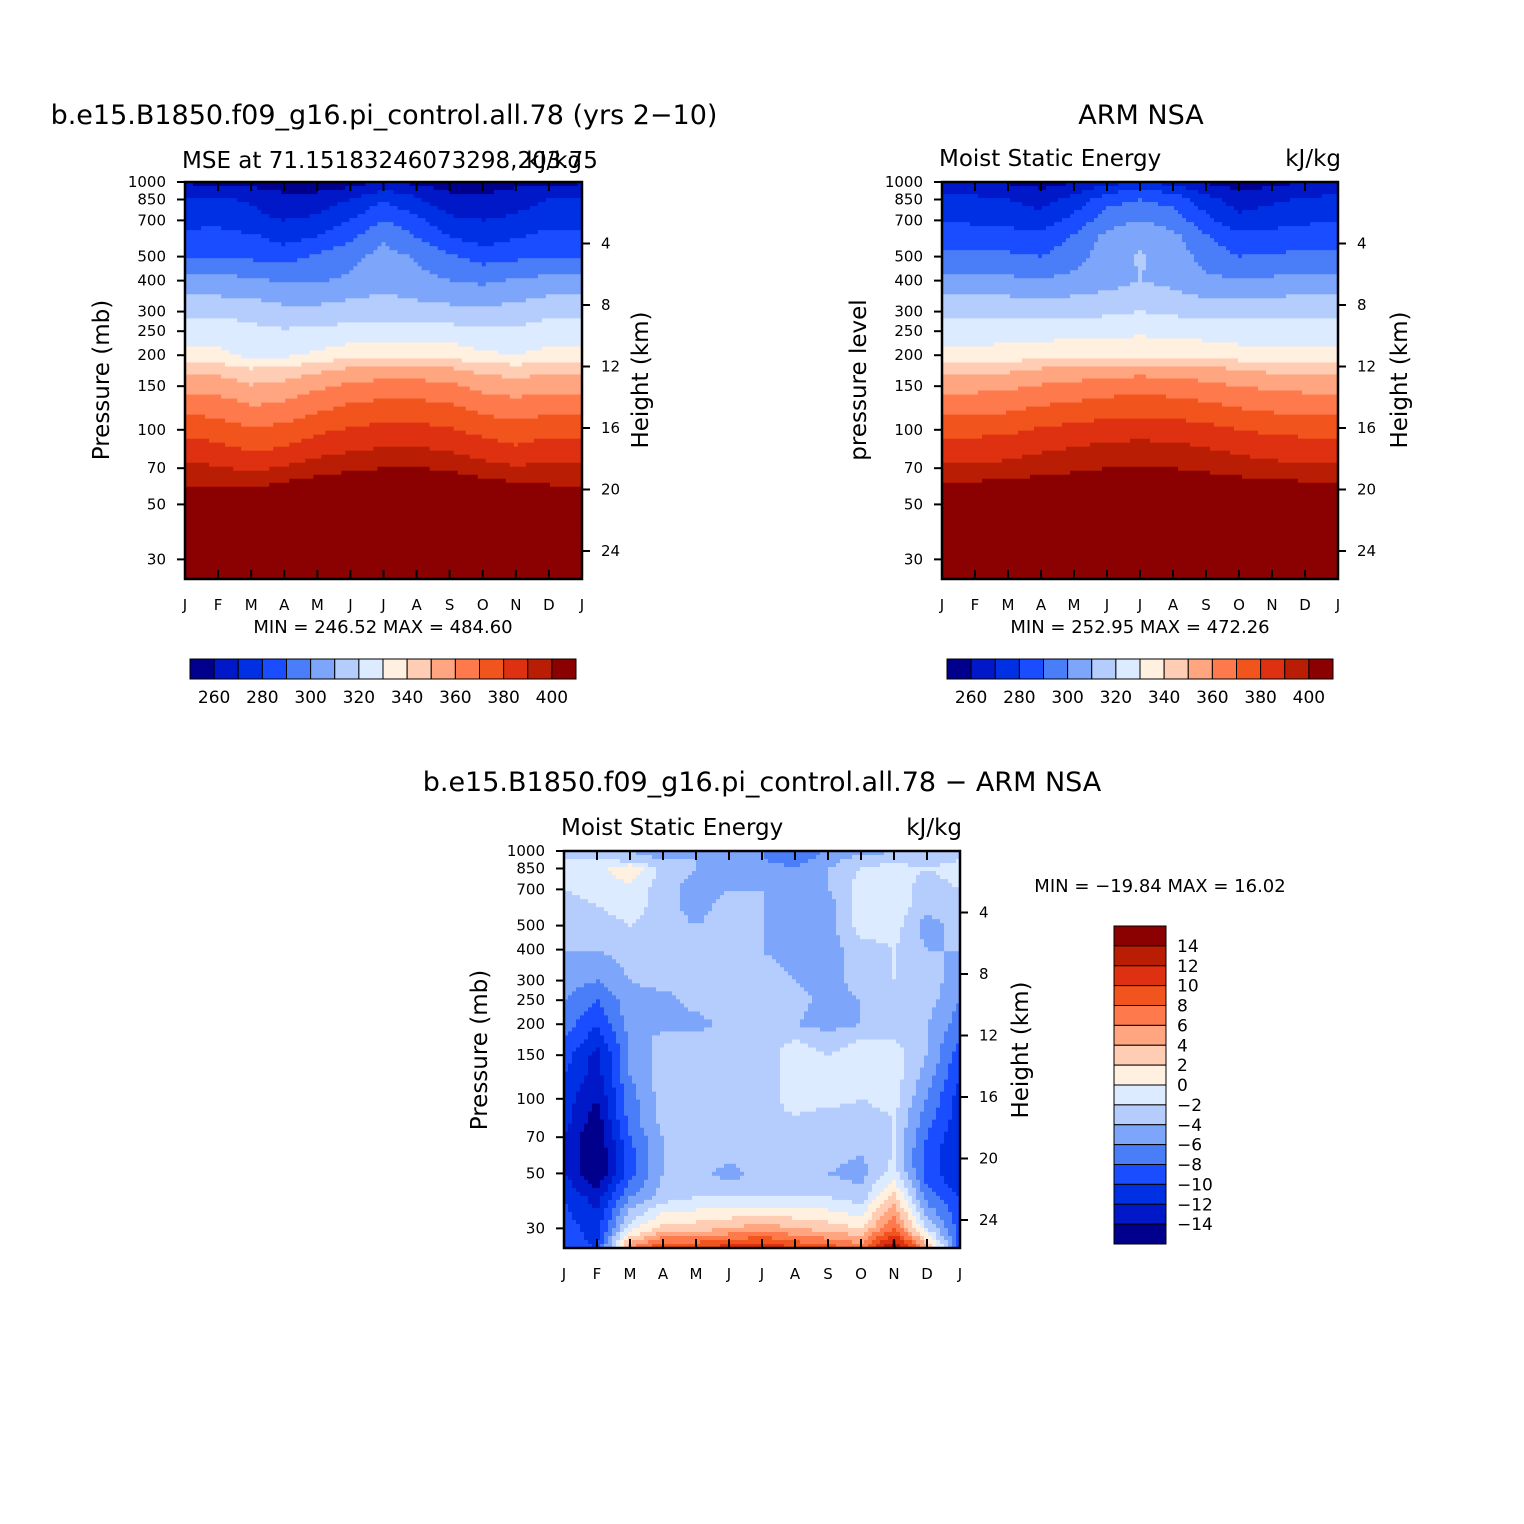 The image size is (1524, 1524). I want to click on panel-subtitle-left: Moist Static Energy, so click(672, 828).